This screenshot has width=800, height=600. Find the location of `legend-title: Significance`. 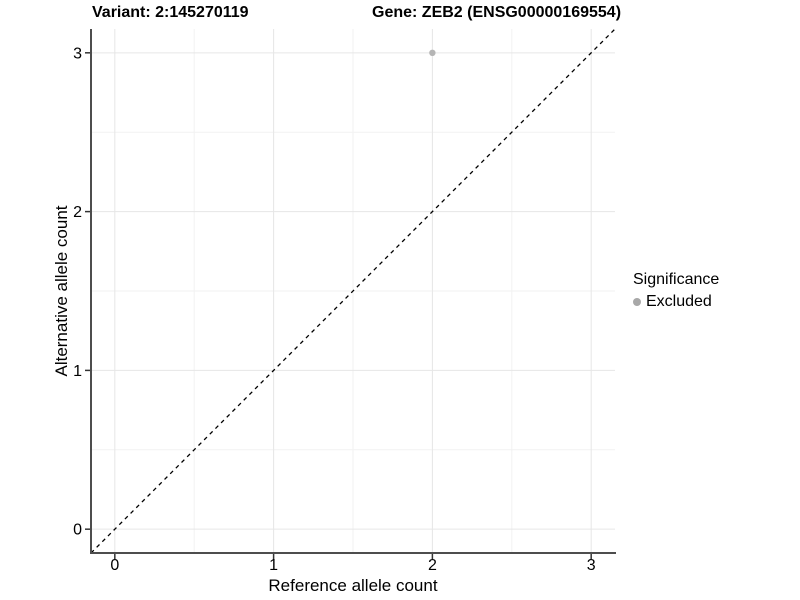

legend-title: Significance is located at coordinates (676, 279).